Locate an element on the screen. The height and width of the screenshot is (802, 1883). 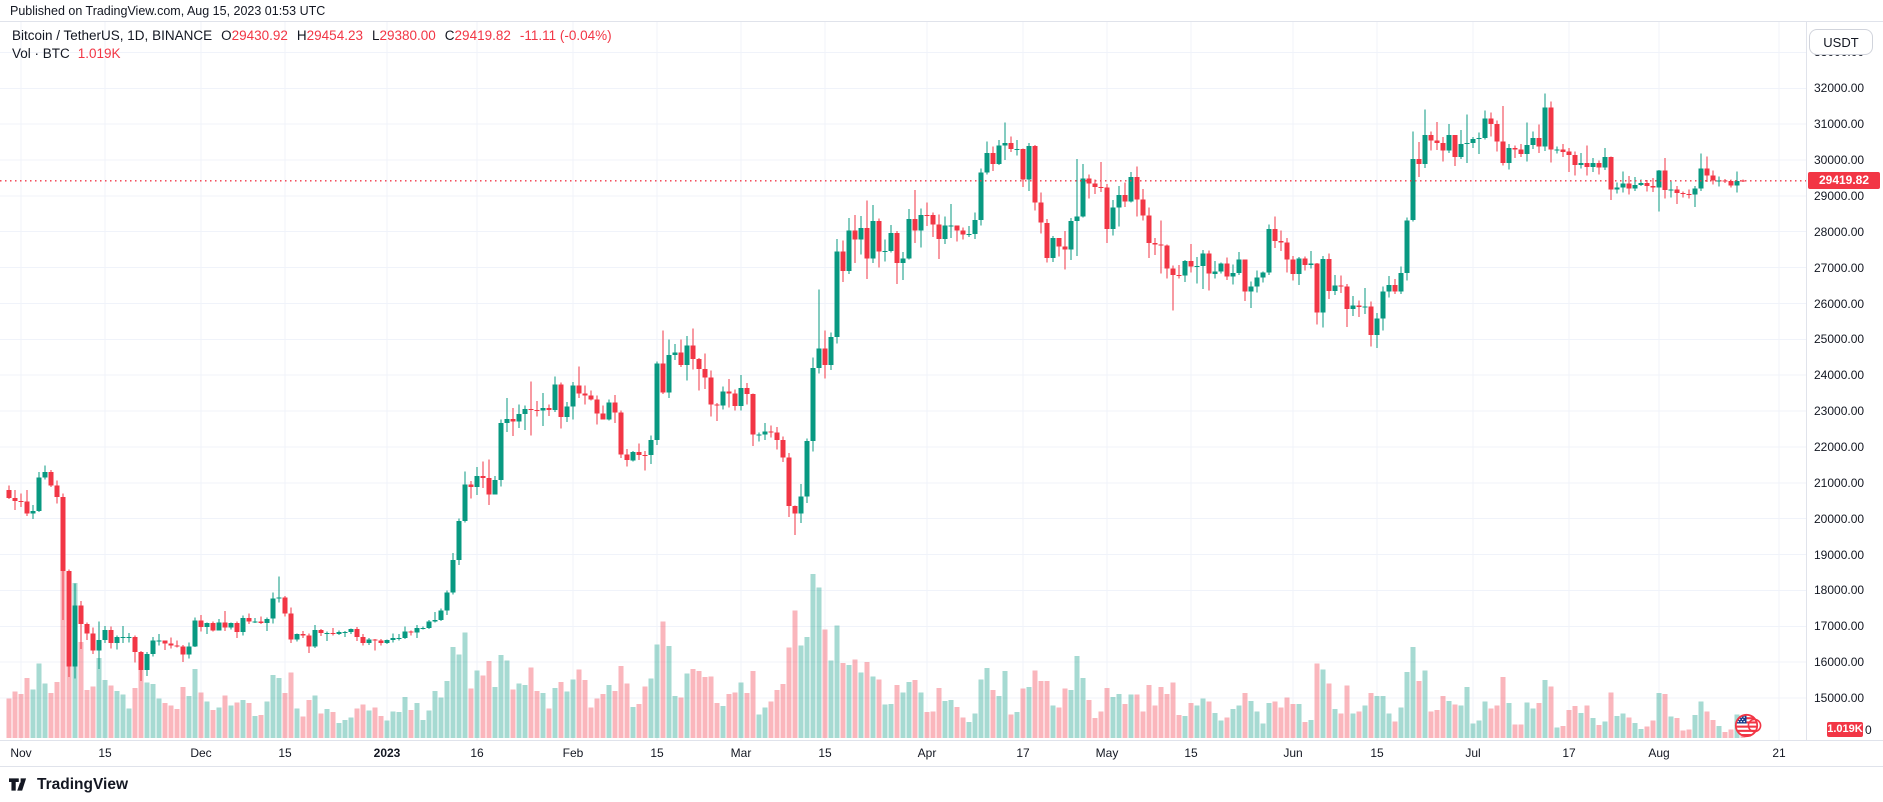
price-tick-label: 28000.00 is located at coordinates (1839, 231).